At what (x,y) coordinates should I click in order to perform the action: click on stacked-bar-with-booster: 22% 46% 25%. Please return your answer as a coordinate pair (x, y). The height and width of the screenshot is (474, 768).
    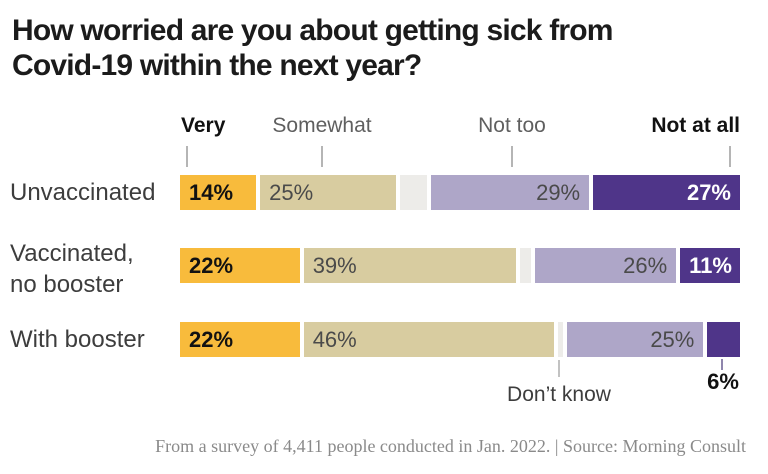
    Looking at the image, I should click on (460, 339).